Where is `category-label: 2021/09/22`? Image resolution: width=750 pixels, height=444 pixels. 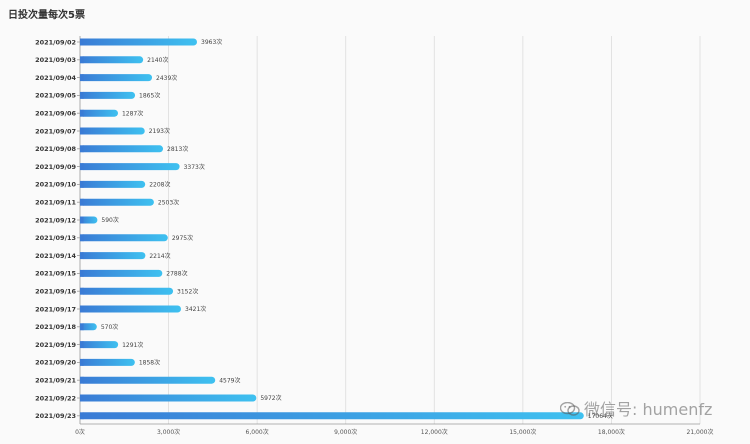 category-label: 2021/09/22 is located at coordinates (55, 398).